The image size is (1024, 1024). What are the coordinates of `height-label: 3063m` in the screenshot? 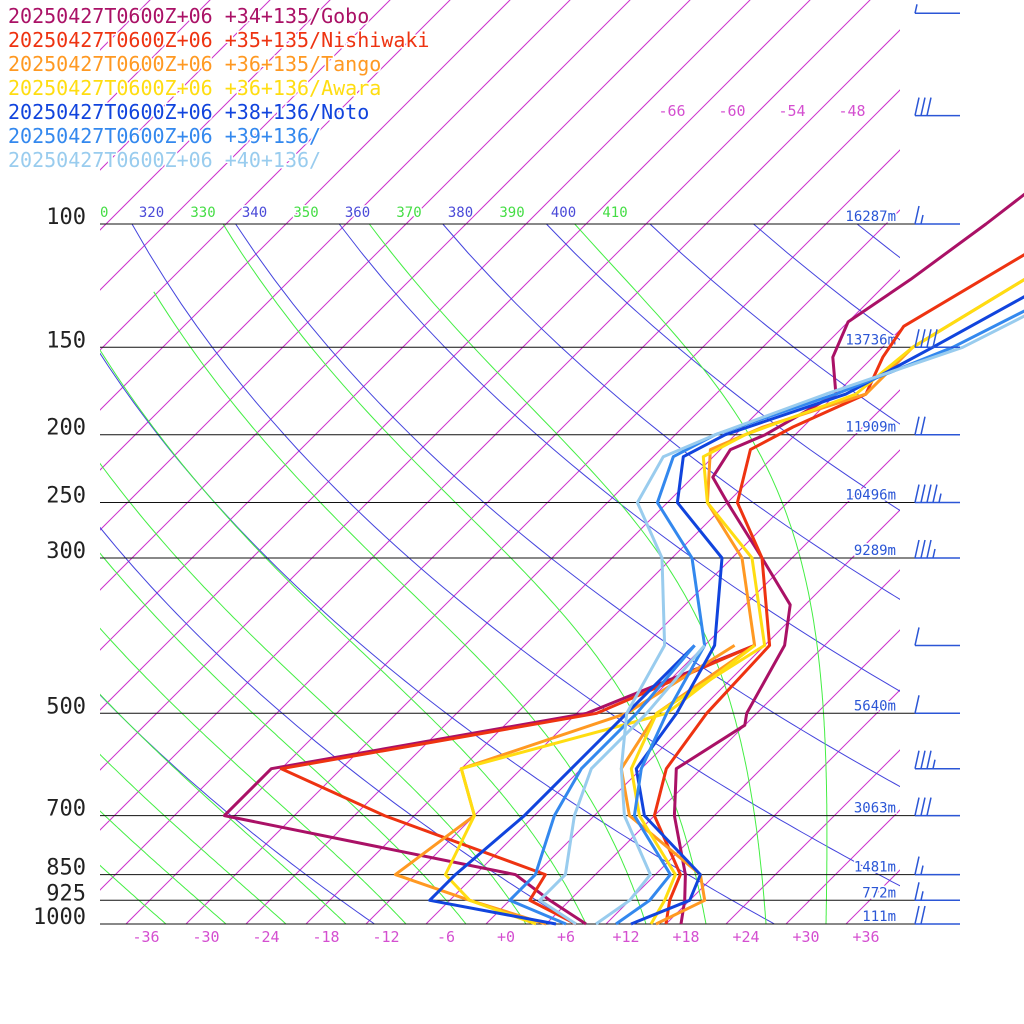 It's located at (875, 809).